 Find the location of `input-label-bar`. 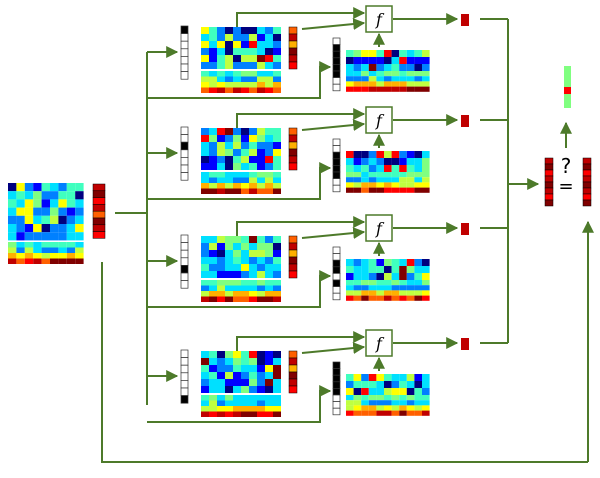

input-label-bar is located at coordinates (99, 211).